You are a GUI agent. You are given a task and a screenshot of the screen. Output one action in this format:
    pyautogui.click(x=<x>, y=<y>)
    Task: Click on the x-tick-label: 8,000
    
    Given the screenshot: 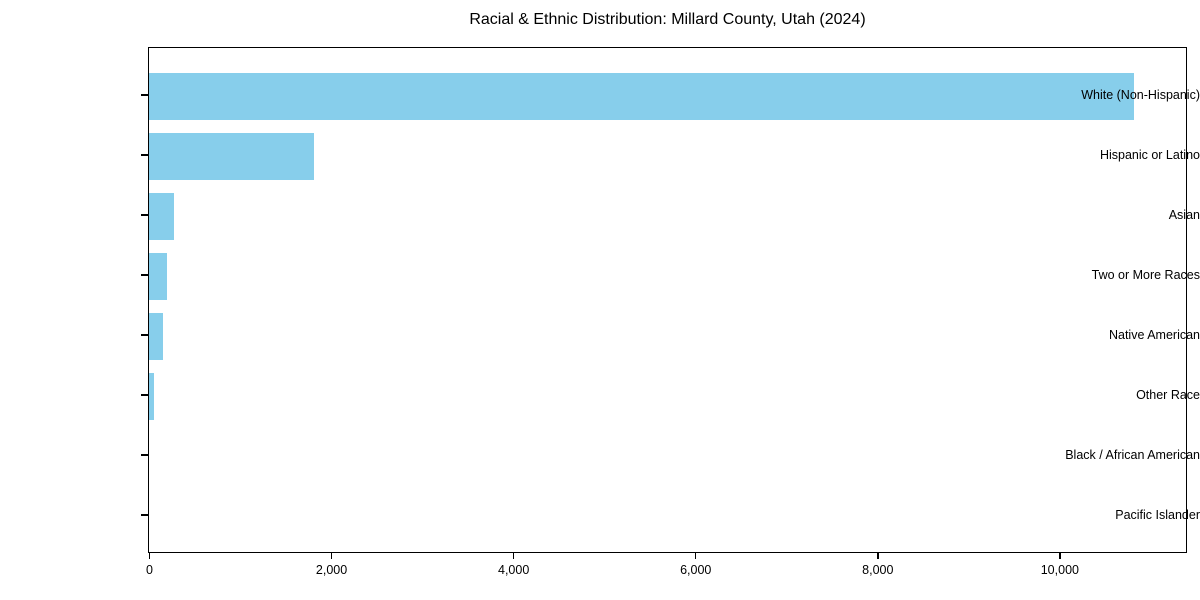 What is the action you would take?
    pyautogui.click(x=878, y=570)
    